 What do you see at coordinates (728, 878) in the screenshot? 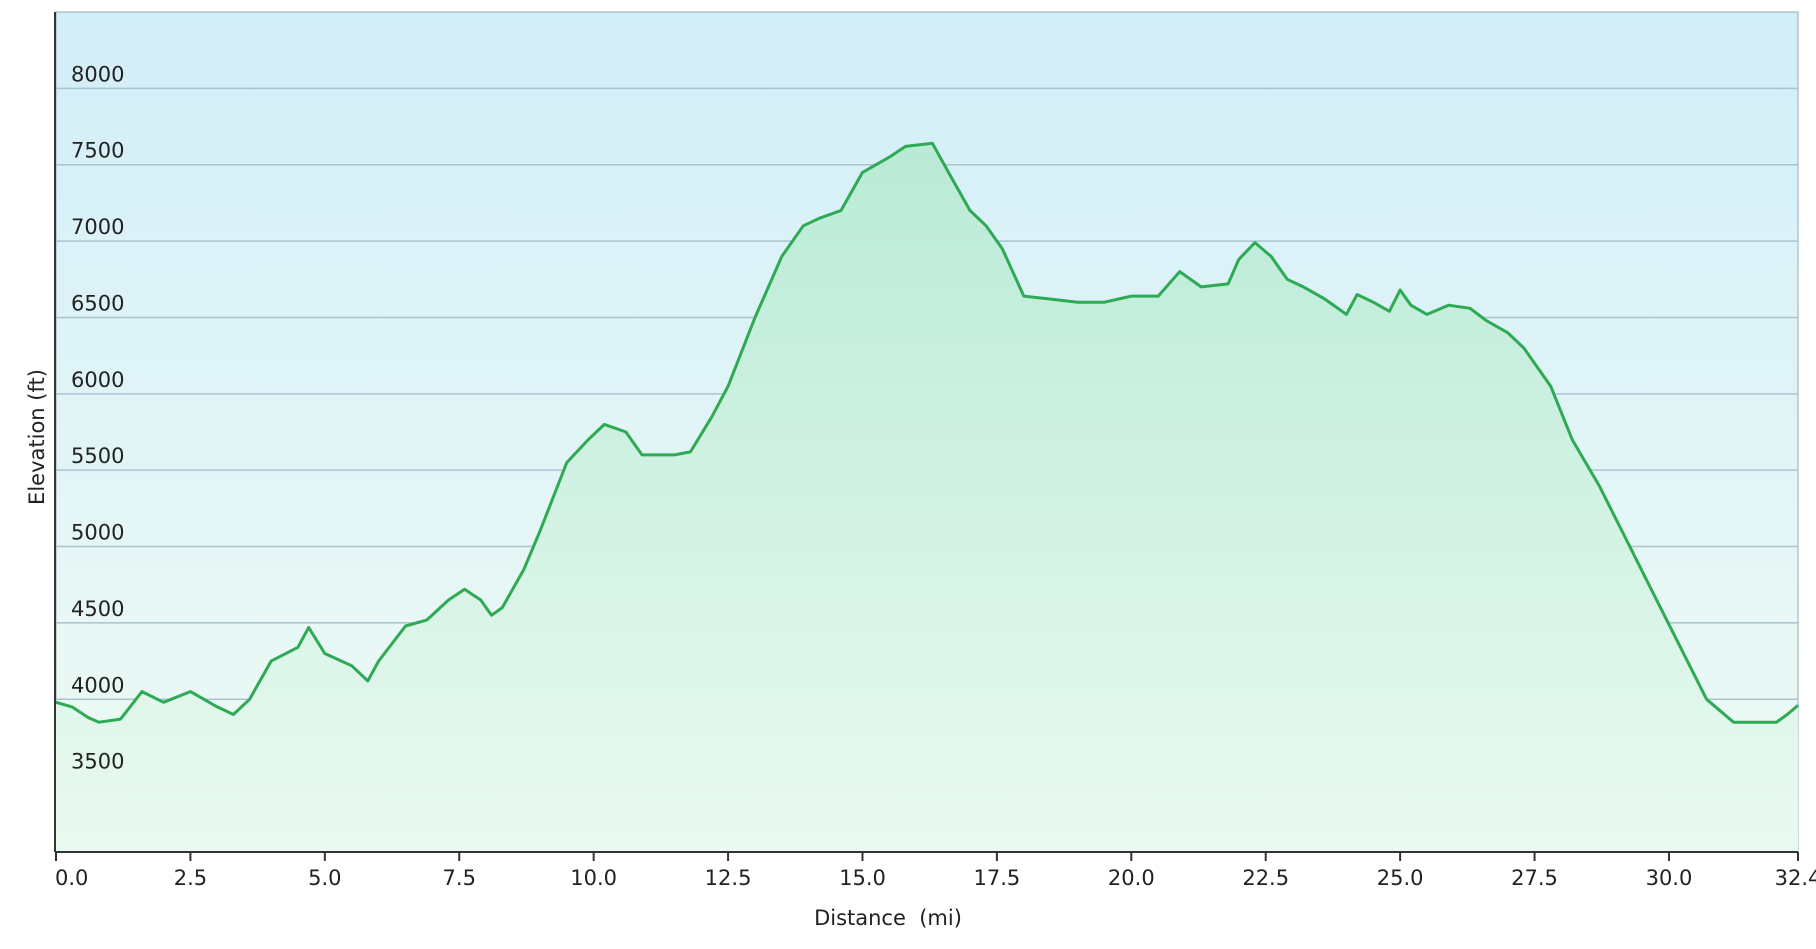
I see `x-tick-label: 12.5` at bounding box center [728, 878].